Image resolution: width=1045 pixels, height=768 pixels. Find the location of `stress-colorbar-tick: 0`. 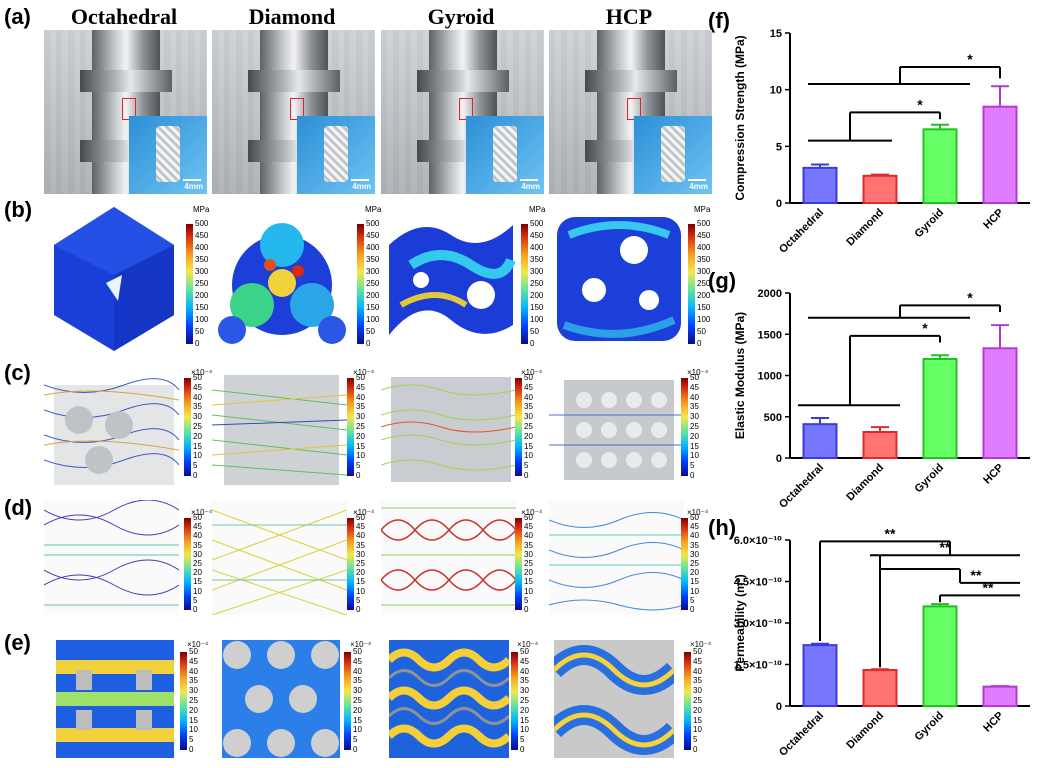

stress-colorbar-tick: 0 is located at coordinates (532, 343).